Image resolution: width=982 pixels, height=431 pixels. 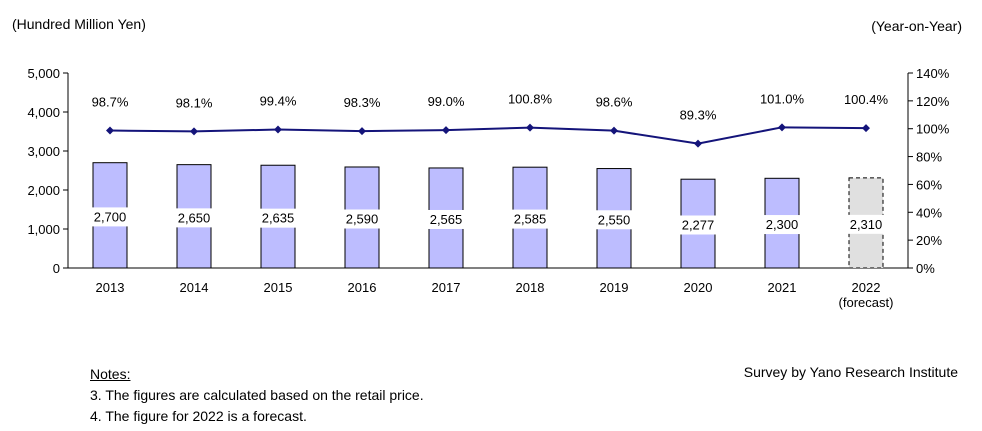 I want to click on x-tick-label: 2018, so click(x=530, y=287).